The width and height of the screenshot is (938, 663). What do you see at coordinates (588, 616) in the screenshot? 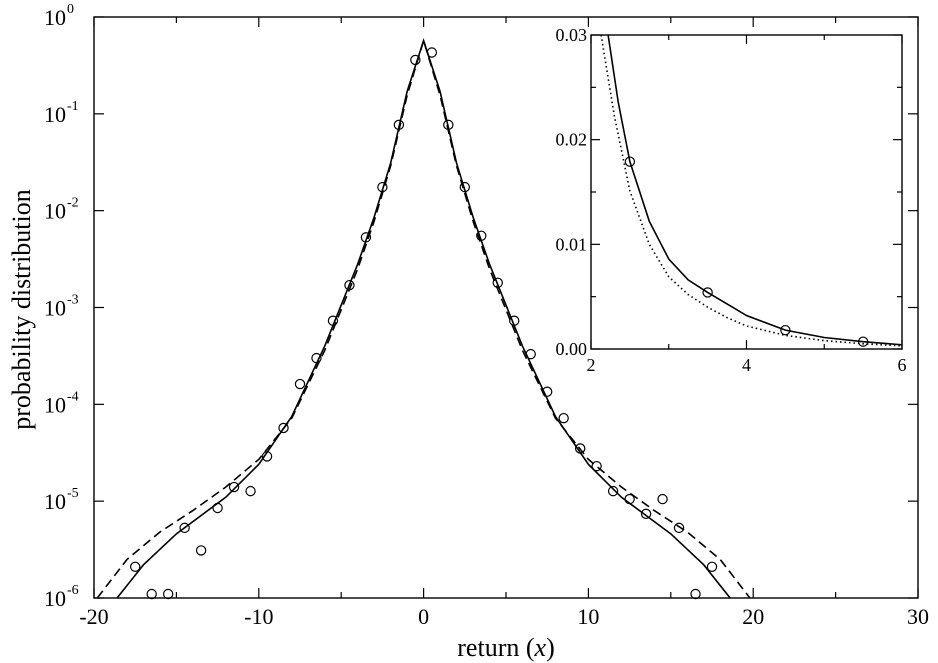
I see `x-tick-label: 10` at bounding box center [588, 616].